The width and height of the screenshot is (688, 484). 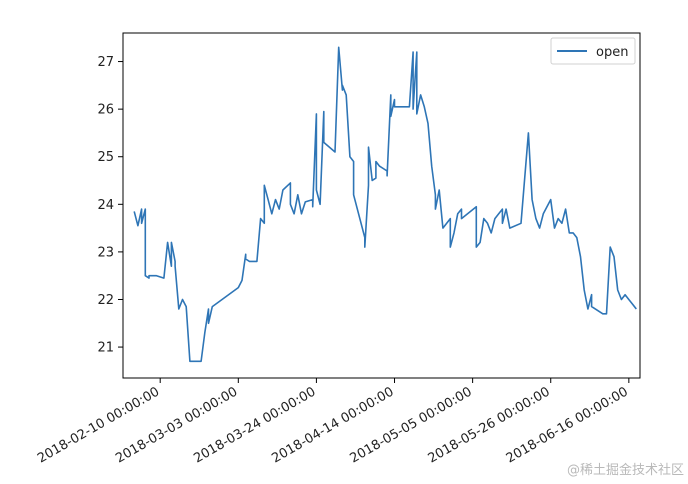 What do you see at coordinates (625, 470) in the screenshot?
I see `watermark: @稀土掘金技术社区` at bounding box center [625, 470].